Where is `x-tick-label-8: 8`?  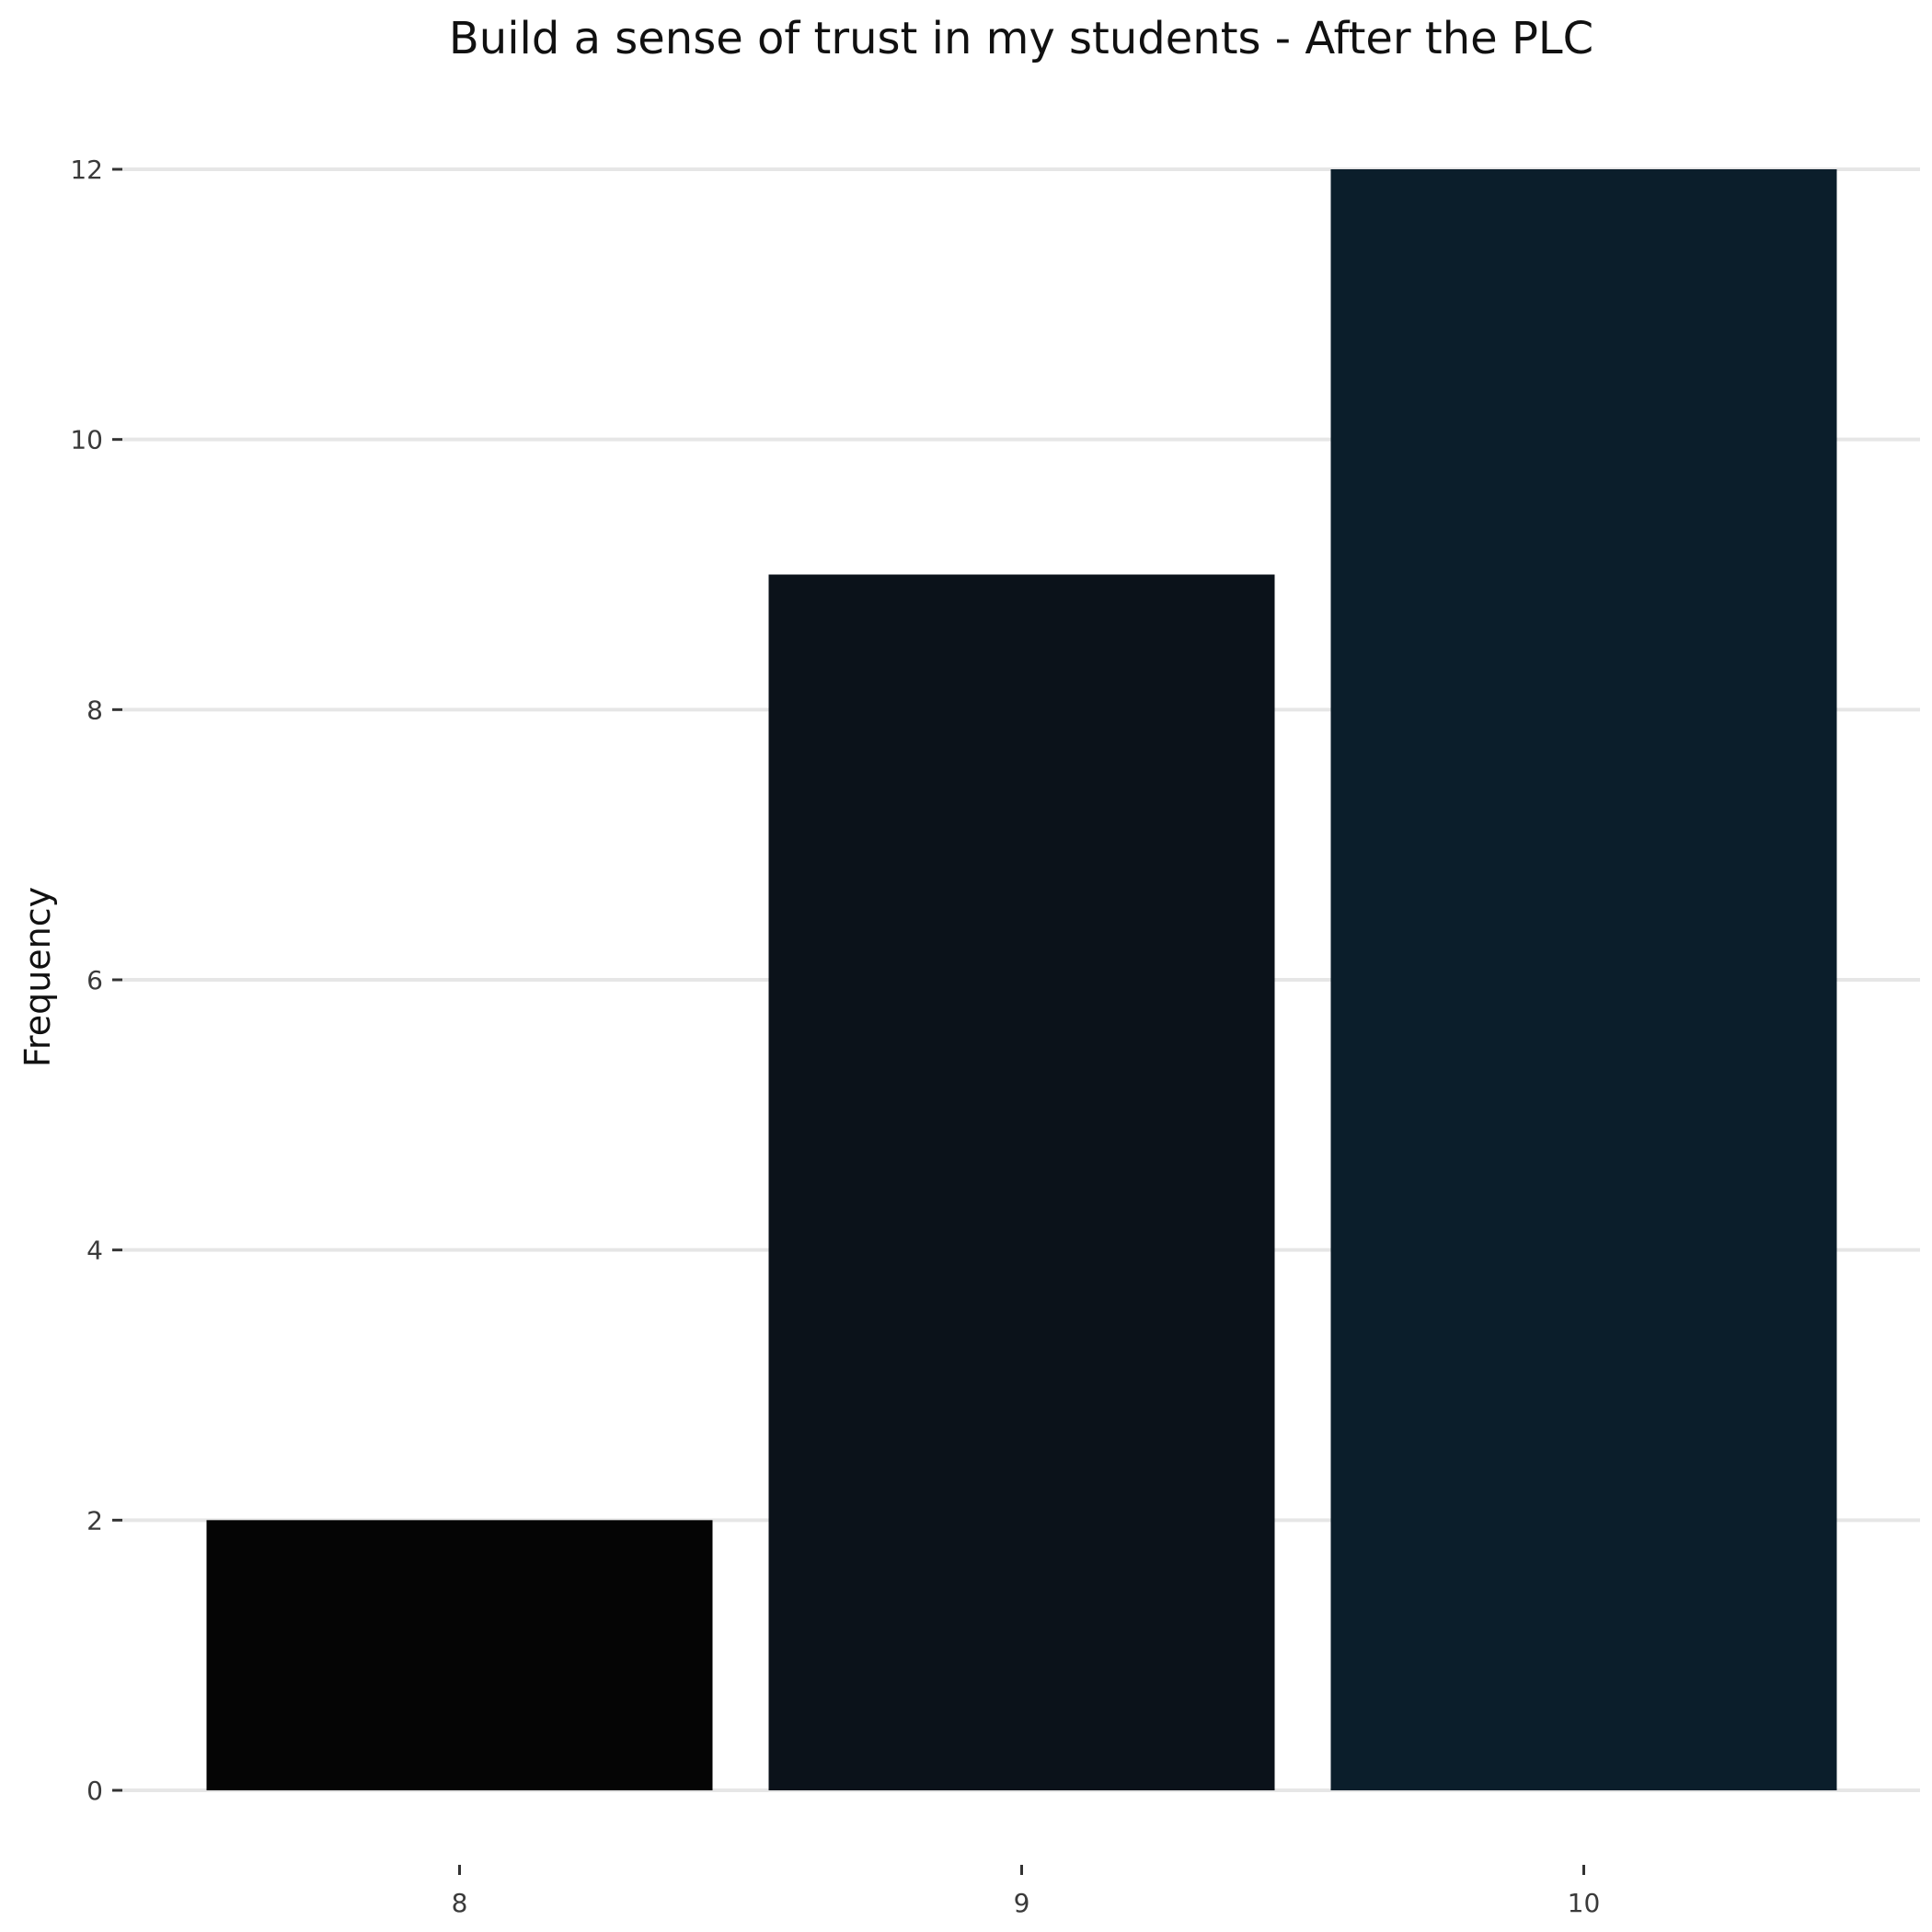 x-tick-label-8: 8 is located at coordinates (460, 1903).